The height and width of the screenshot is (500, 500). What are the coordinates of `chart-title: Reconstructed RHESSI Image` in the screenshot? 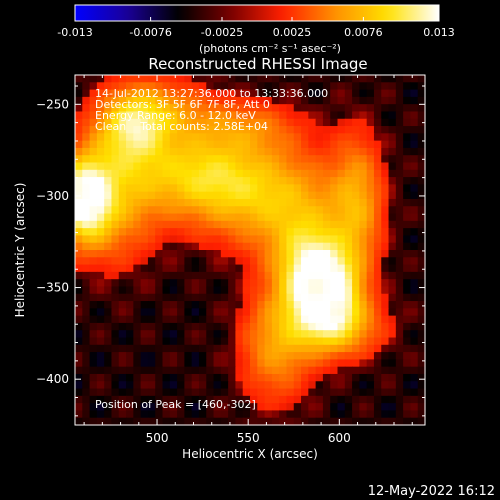 It's located at (257, 64).